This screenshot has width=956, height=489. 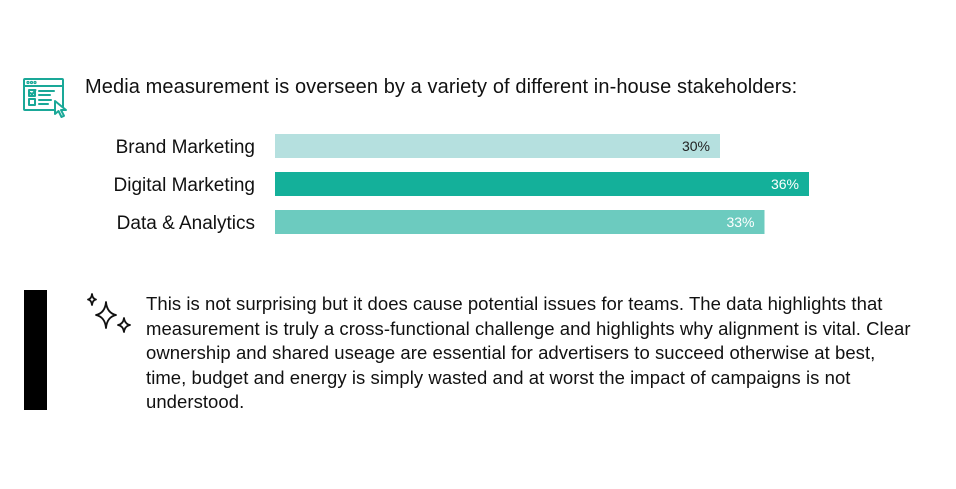 I want to click on value-label-digital-marketing: 36%, so click(x=785, y=184).